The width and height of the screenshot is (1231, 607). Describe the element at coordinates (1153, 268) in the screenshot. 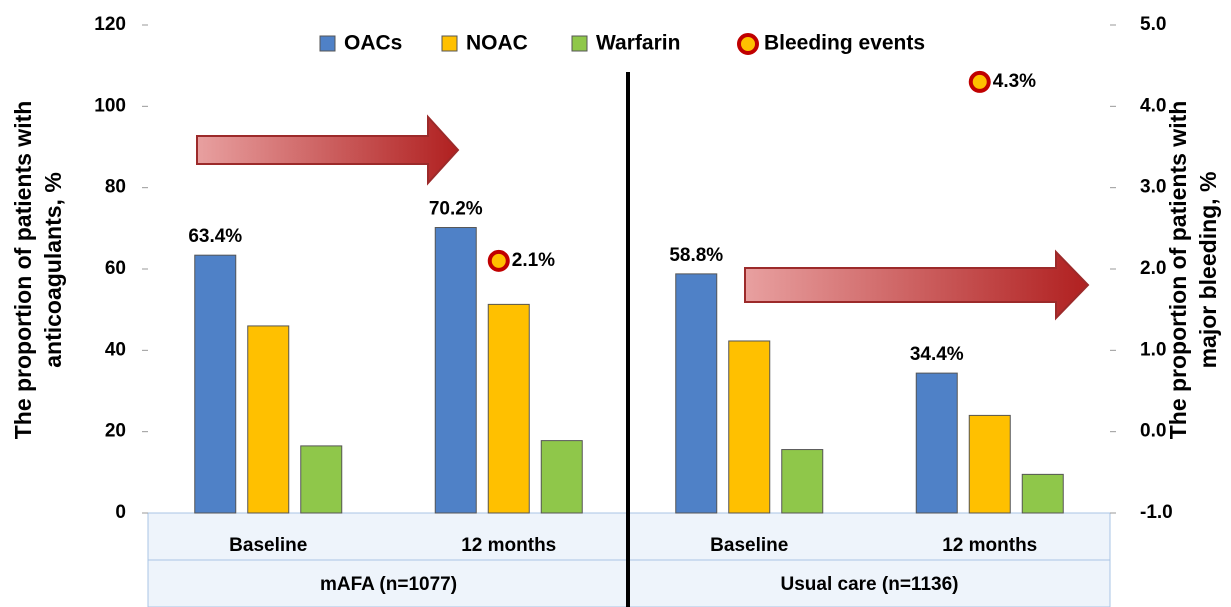

I see `y2-tick-label: 2.0` at that location.